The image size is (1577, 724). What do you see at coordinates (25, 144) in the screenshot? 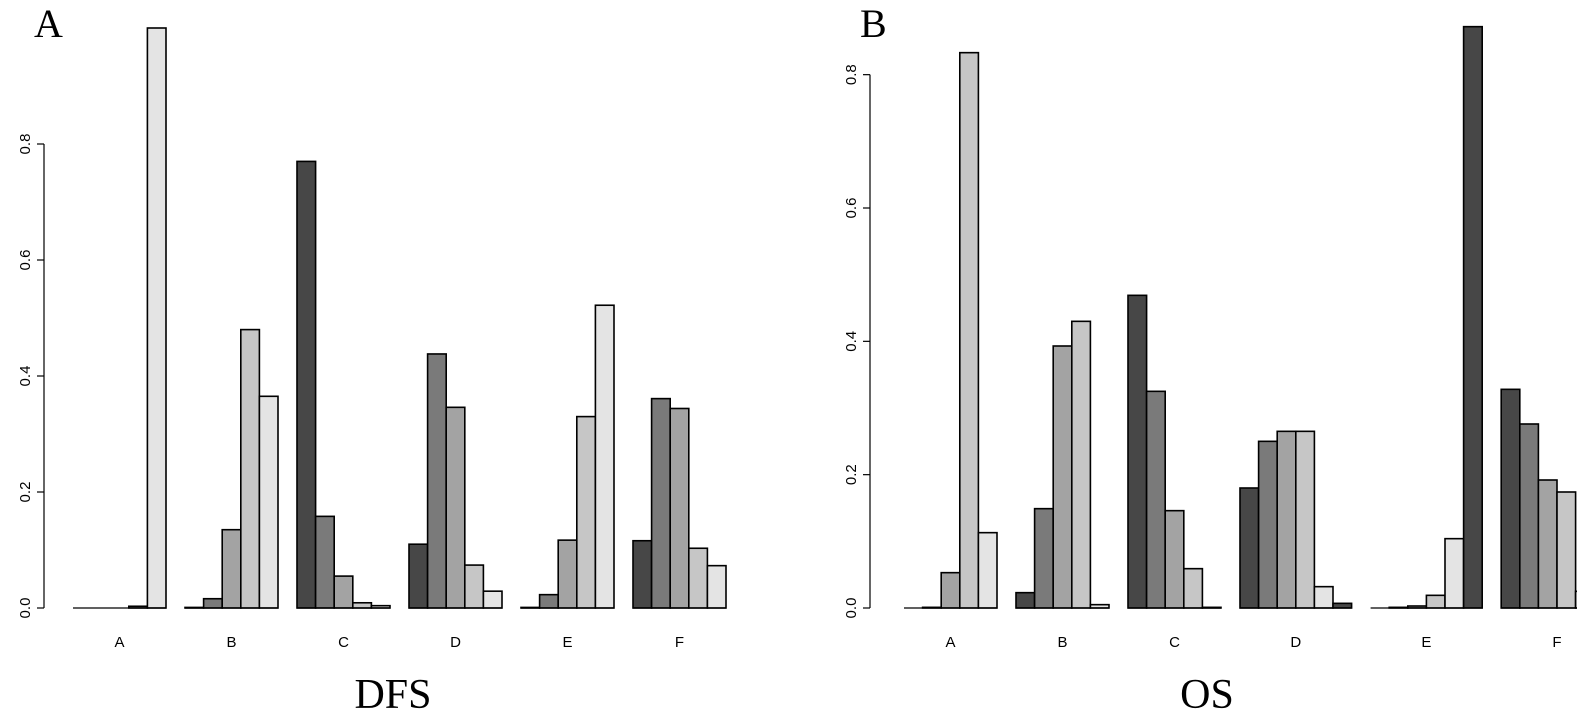
I see `panel-a-y-tick-label: 0.8` at bounding box center [25, 144].